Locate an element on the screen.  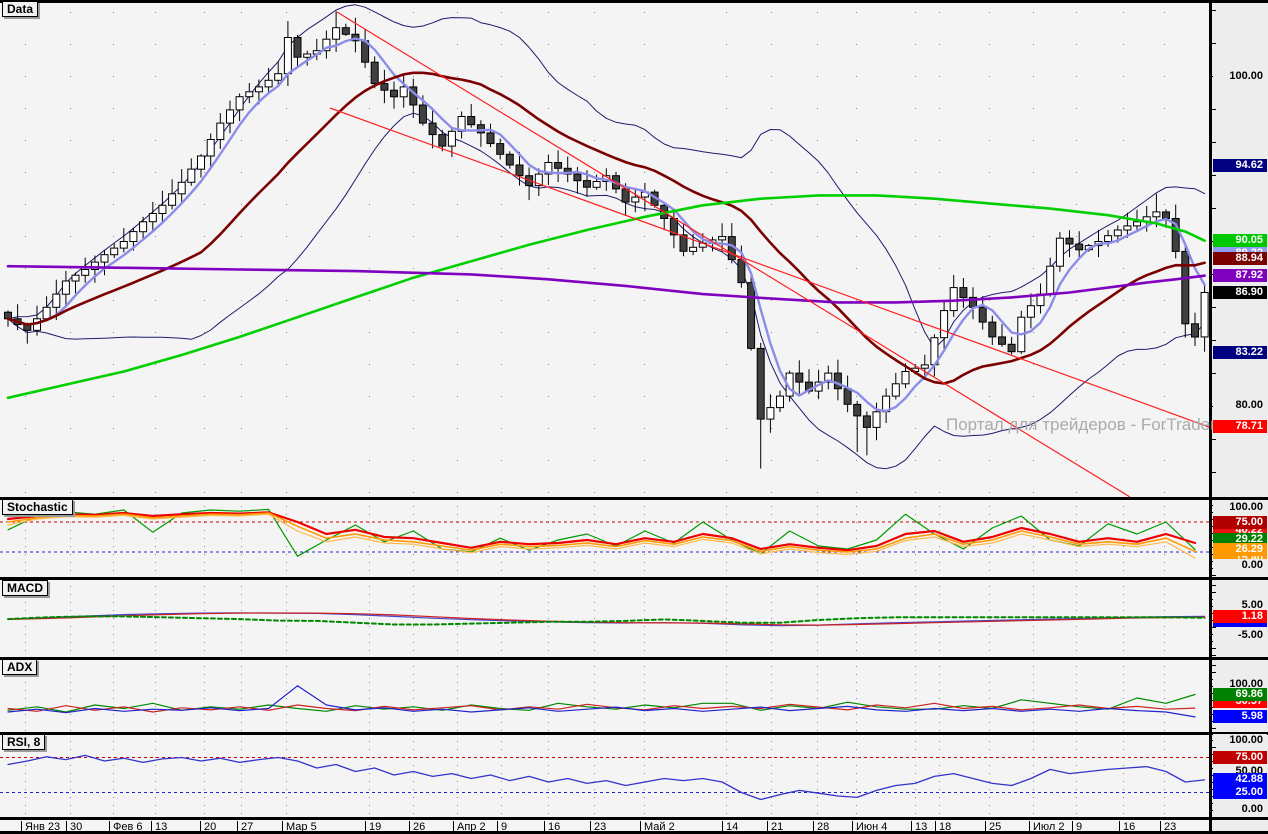
time-axis-label: Июл 2 is located at coordinates (1049, 827).